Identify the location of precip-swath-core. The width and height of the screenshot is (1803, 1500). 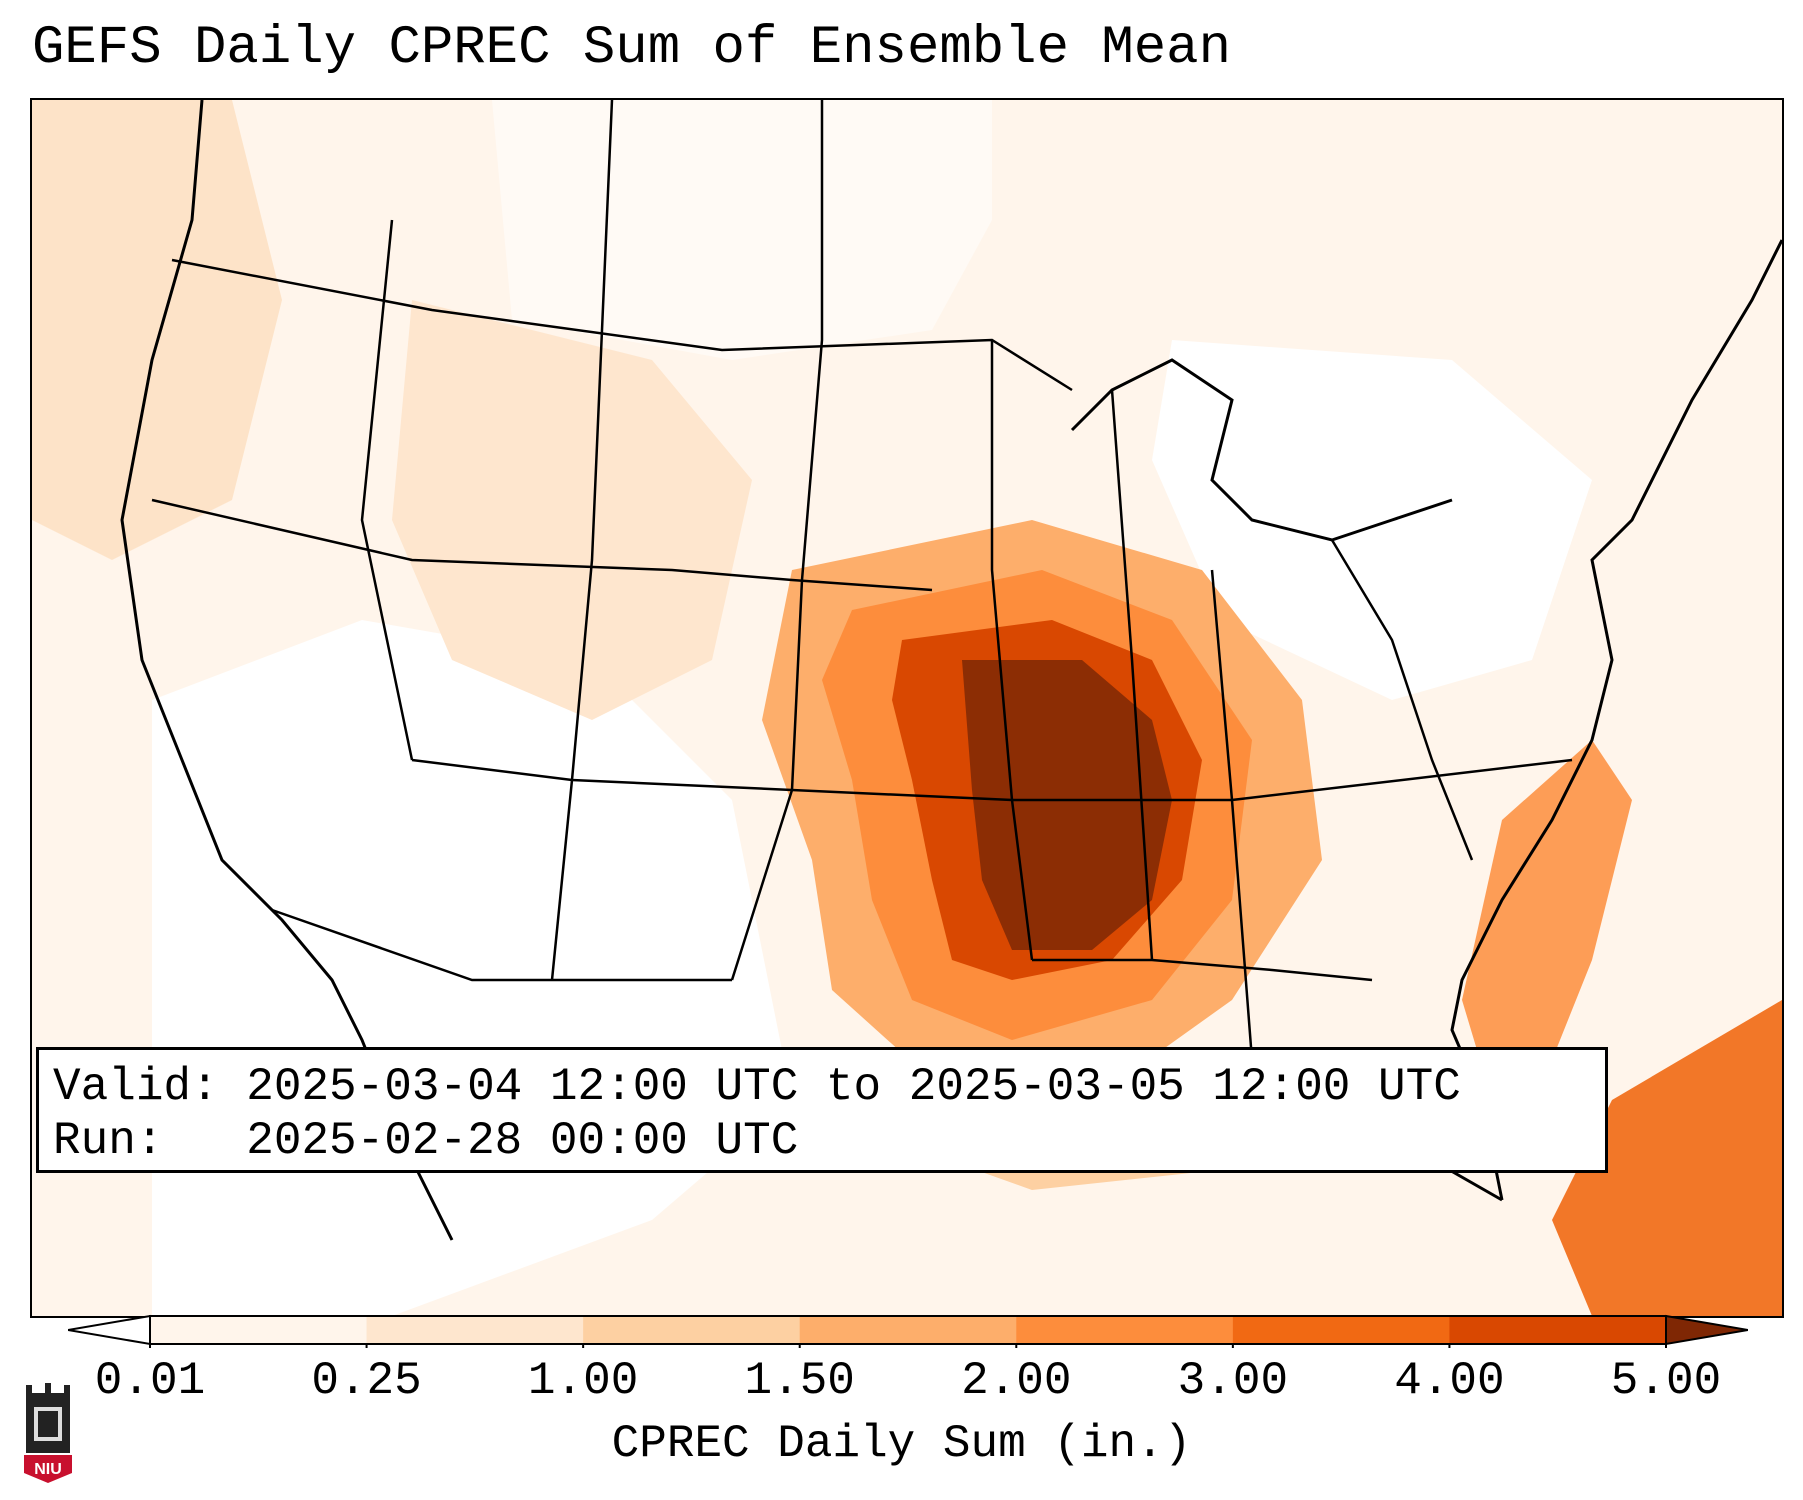
(1067, 805).